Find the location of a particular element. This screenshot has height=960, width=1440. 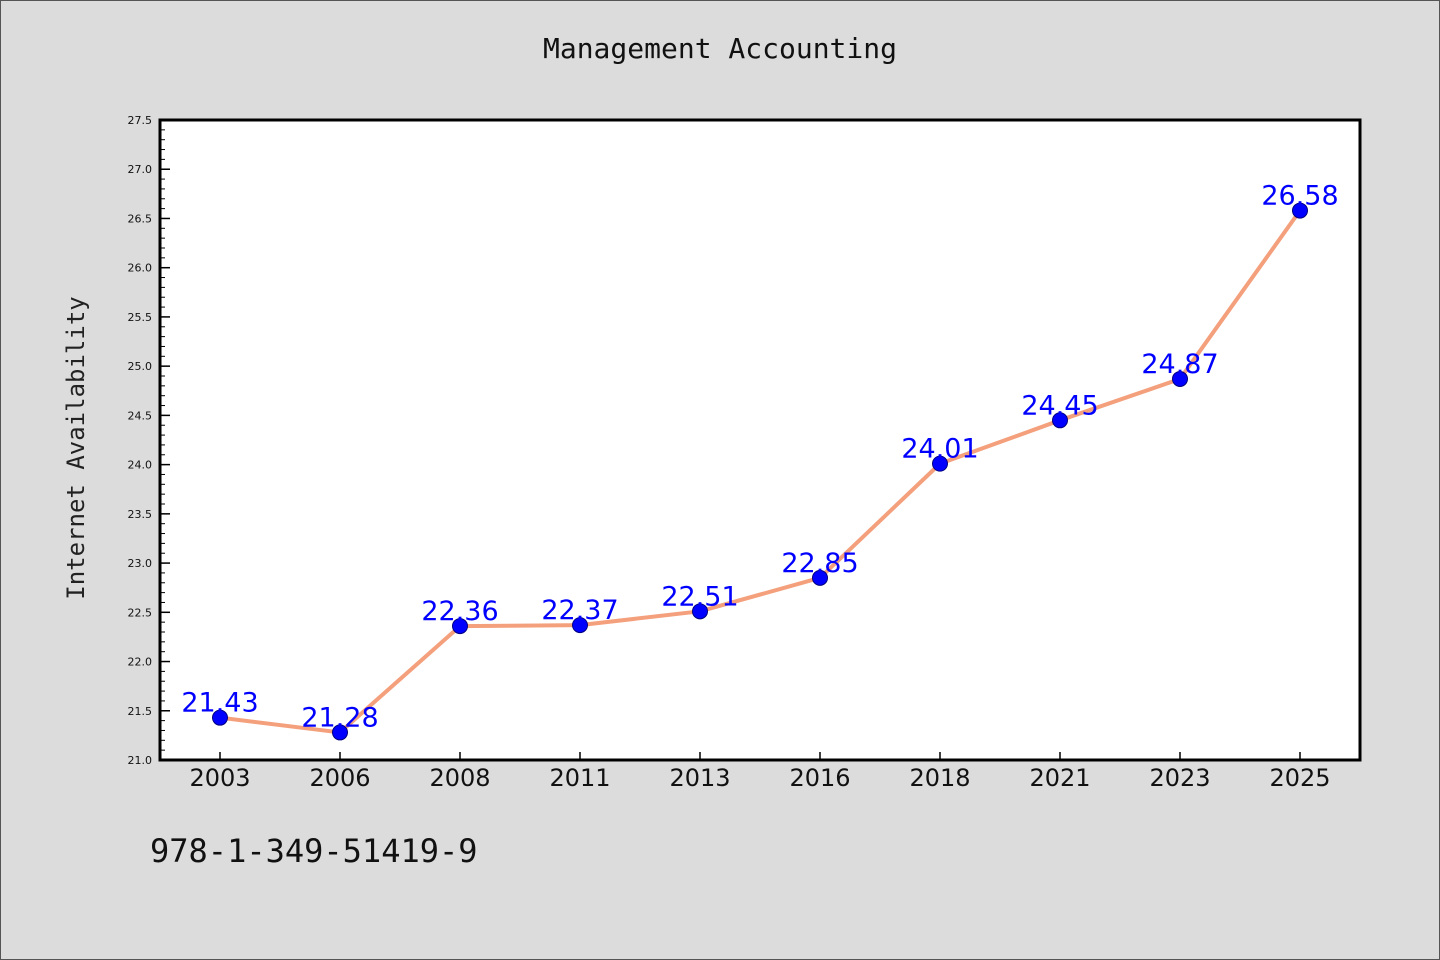

data-label: 24.87 is located at coordinates (1179, 364).